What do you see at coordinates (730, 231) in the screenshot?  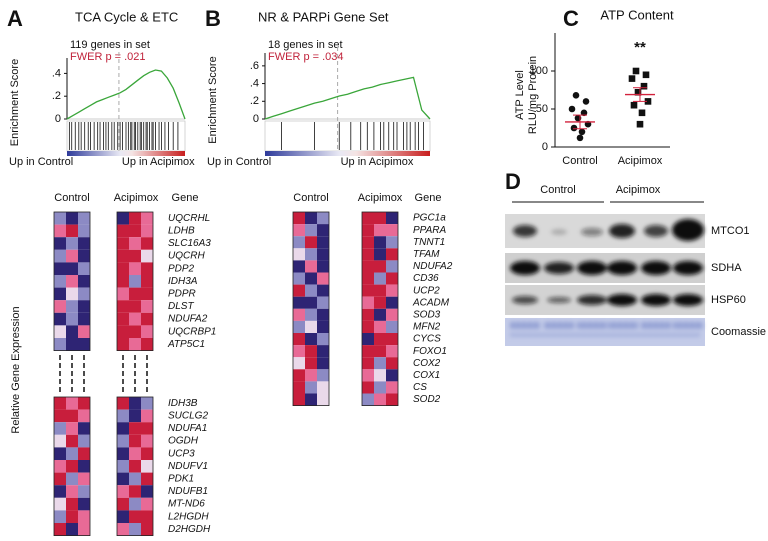 I see `row-label: MTCO1` at bounding box center [730, 231].